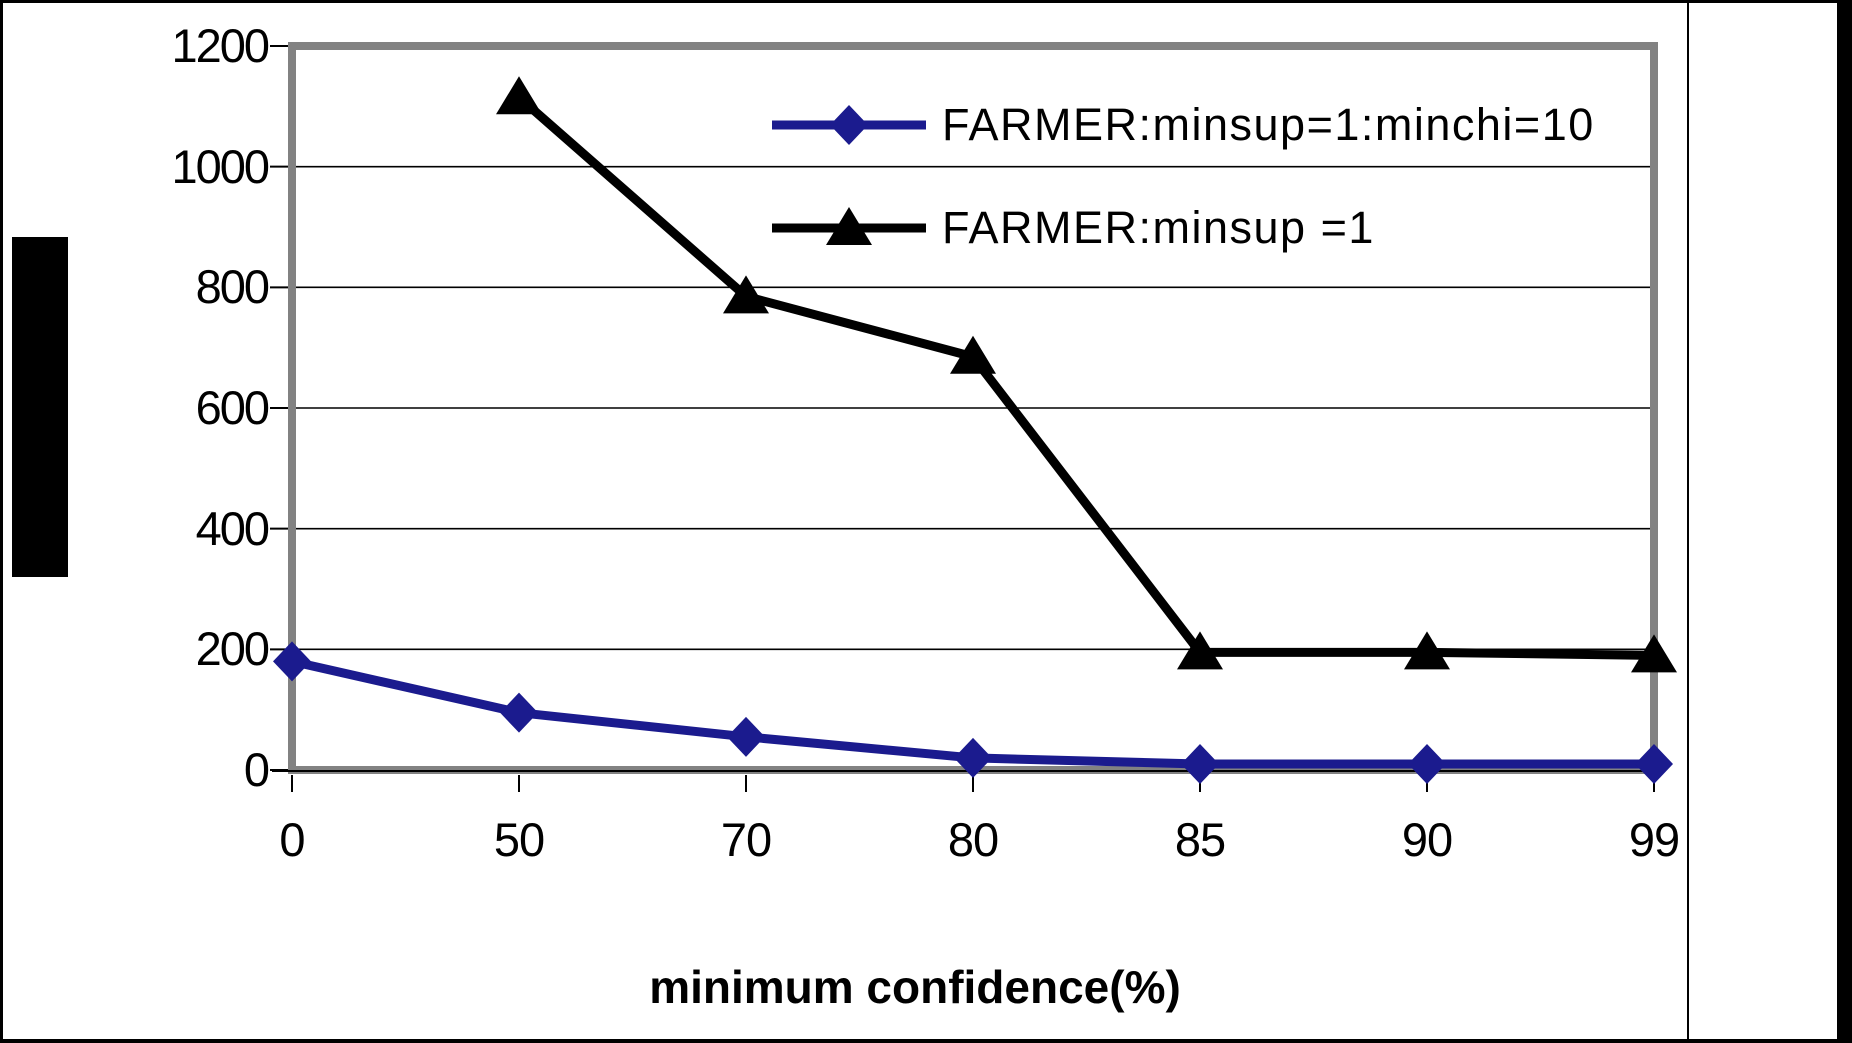 This screenshot has height=1043, width=1852. I want to click on x-tick-label: 90, so click(1427, 839).